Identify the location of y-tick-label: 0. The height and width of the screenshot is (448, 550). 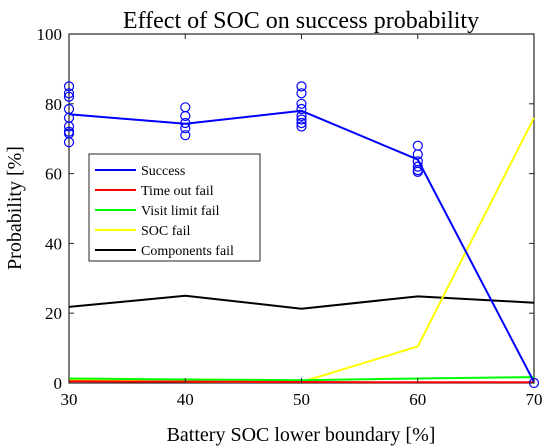
(58, 383).